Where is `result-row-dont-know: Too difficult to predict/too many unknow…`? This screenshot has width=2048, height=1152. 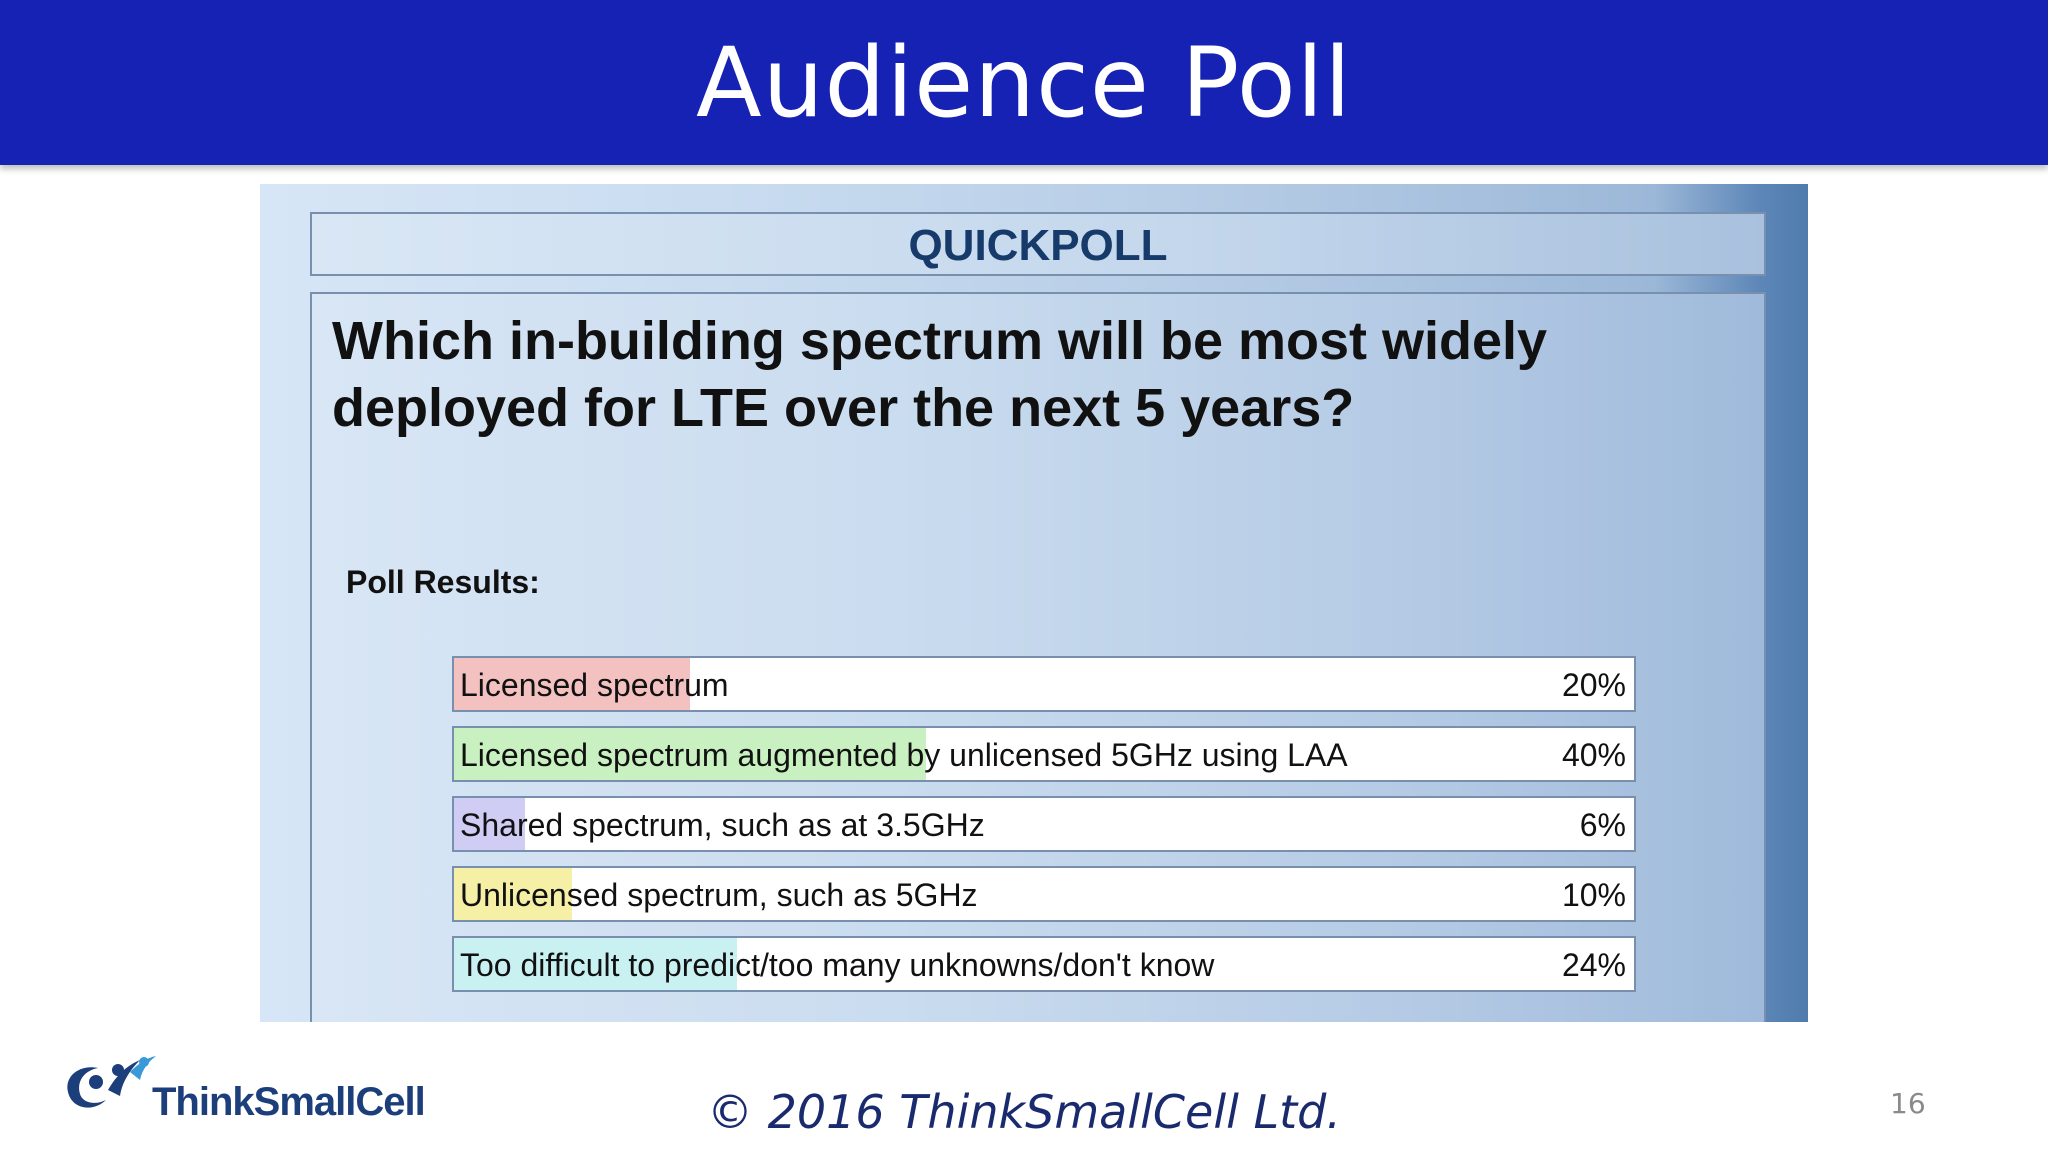
result-row-dont-know: Too difficult to predict/too many unknow… is located at coordinates (1044, 964).